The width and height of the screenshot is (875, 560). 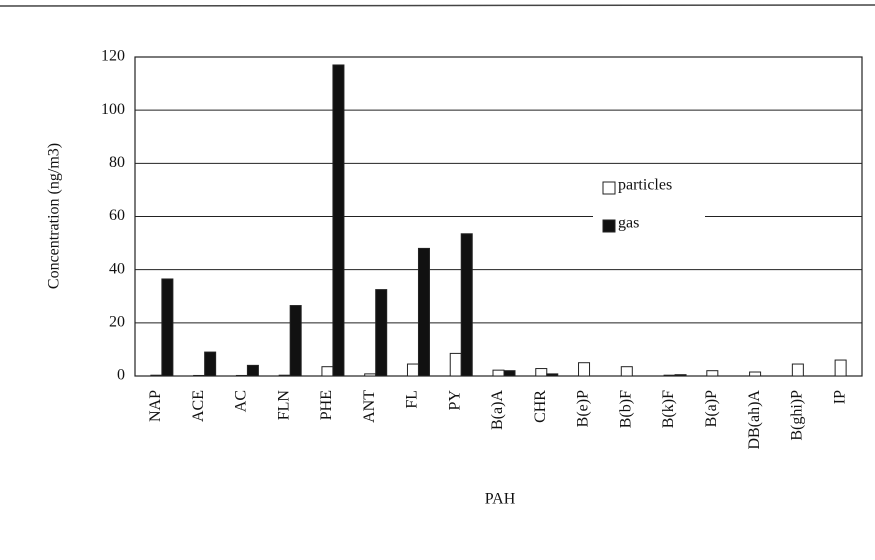 What do you see at coordinates (500, 499) in the screenshot?
I see `x-axis-label: PAH` at bounding box center [500, 499].